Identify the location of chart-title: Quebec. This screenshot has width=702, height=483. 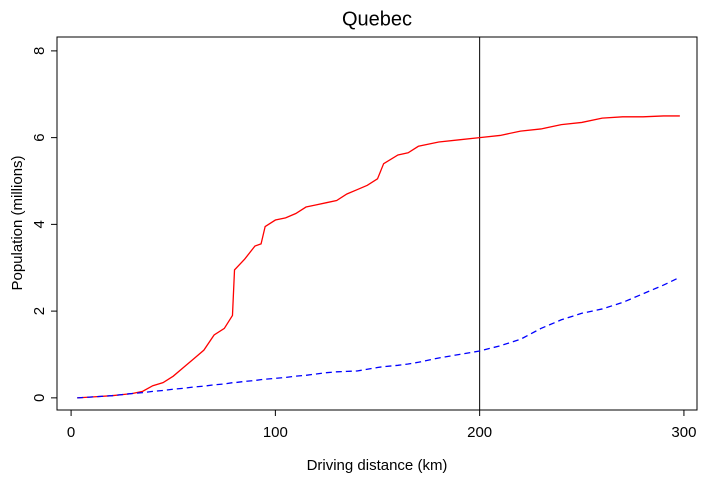
(377, 19).